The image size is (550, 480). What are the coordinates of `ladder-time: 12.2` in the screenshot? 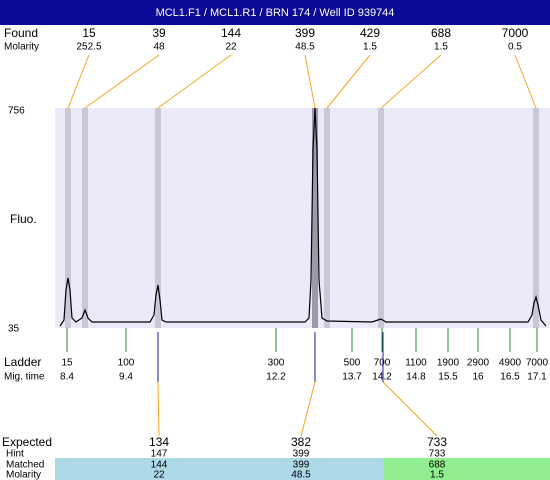 It's located at (276, 377).